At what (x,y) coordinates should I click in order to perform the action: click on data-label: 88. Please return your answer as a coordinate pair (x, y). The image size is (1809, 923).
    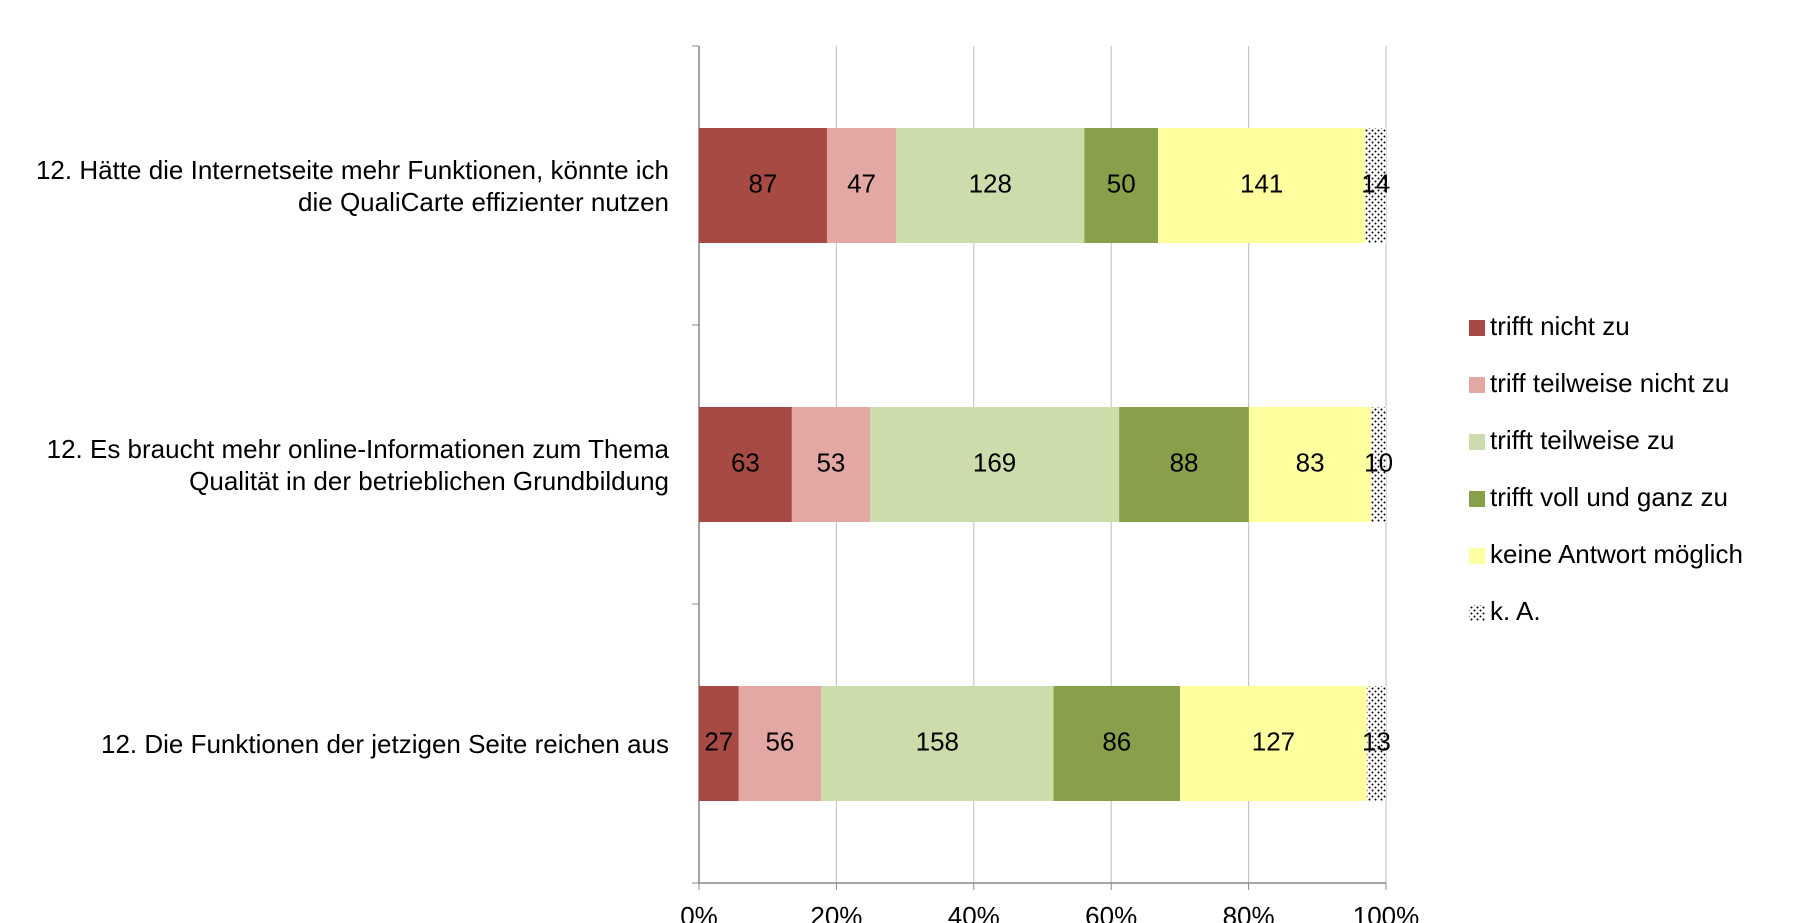
    Looking at the image, I should click on (1184, 462).